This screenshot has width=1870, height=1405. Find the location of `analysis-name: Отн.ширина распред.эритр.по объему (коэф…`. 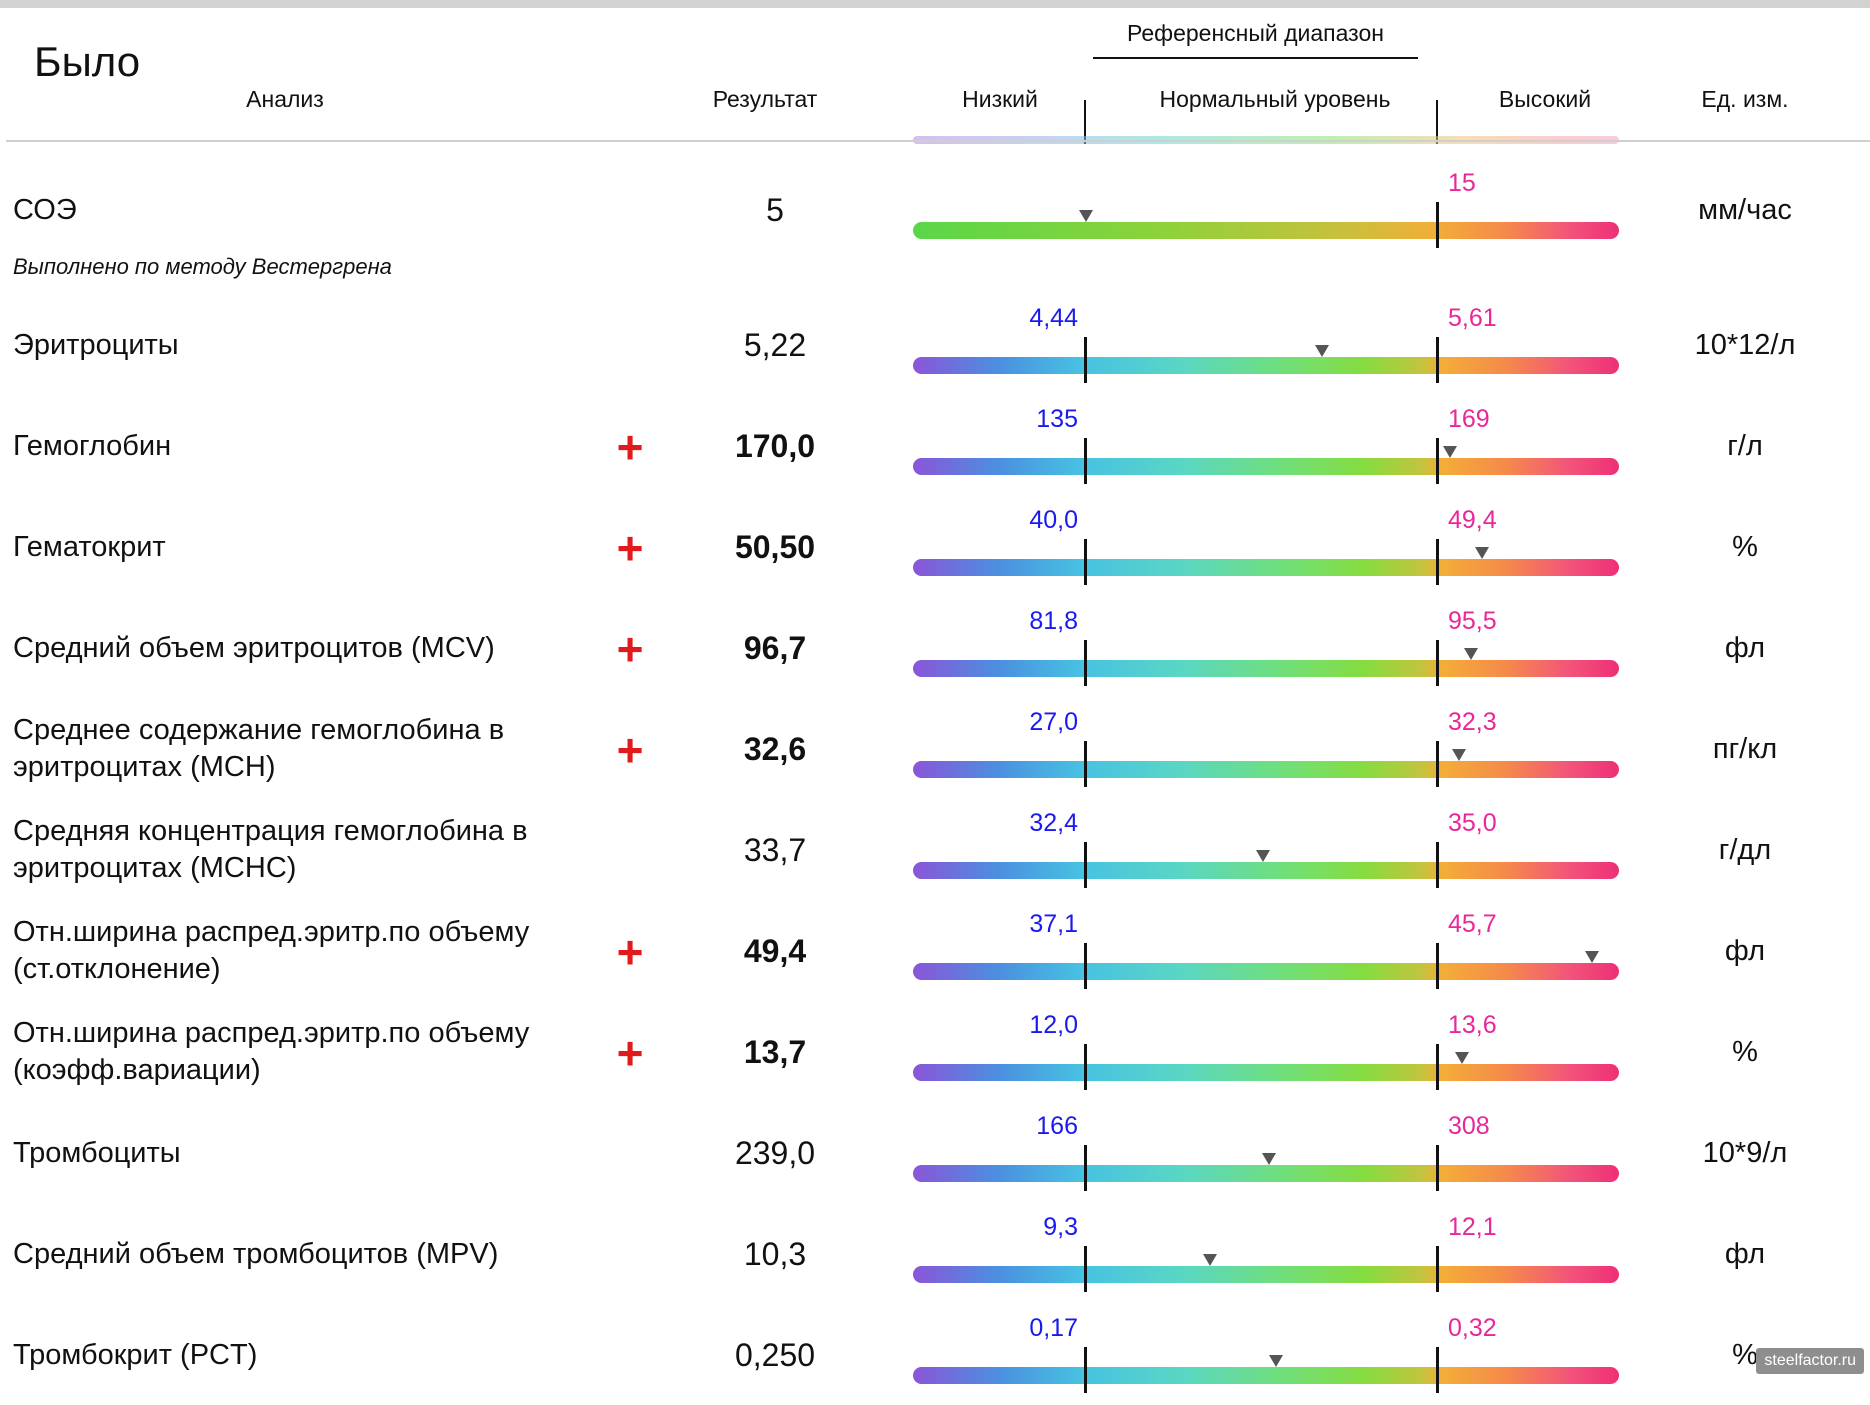

analysis-name: Отн.ширина распред.эритр.по объему (коэф… is located at coordinates (271, 1051).